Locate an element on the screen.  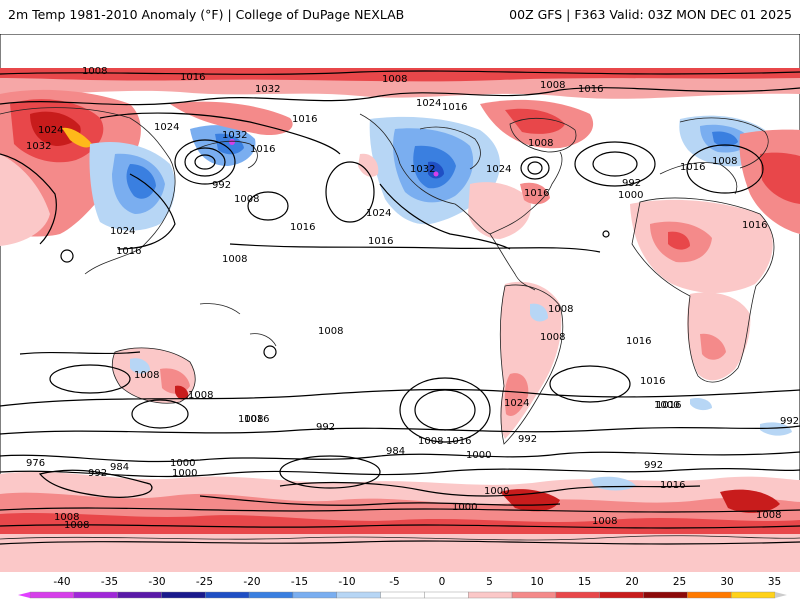
colorbar-tick-label: -35 is located at coordinates (109, 582).